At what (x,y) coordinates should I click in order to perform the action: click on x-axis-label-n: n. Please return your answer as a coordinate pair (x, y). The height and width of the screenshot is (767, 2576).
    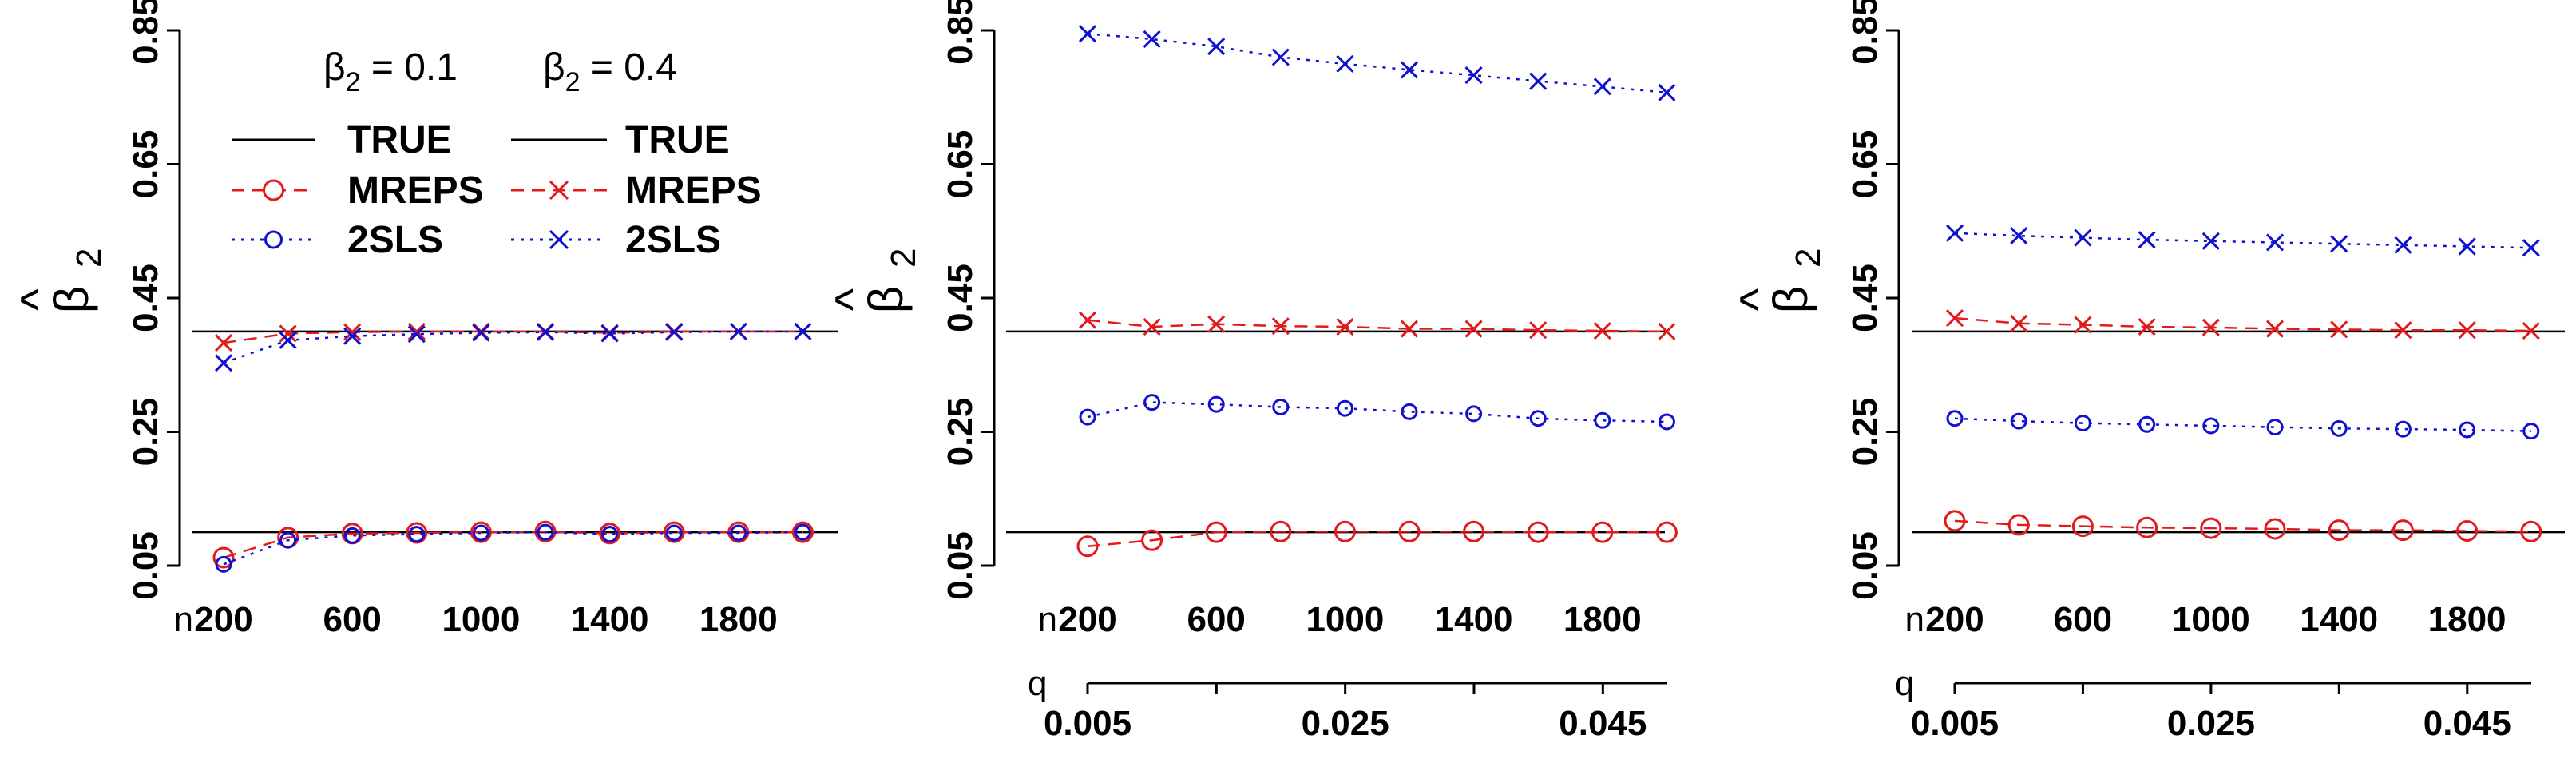
    Looking at the image, I should click on (183, 619).